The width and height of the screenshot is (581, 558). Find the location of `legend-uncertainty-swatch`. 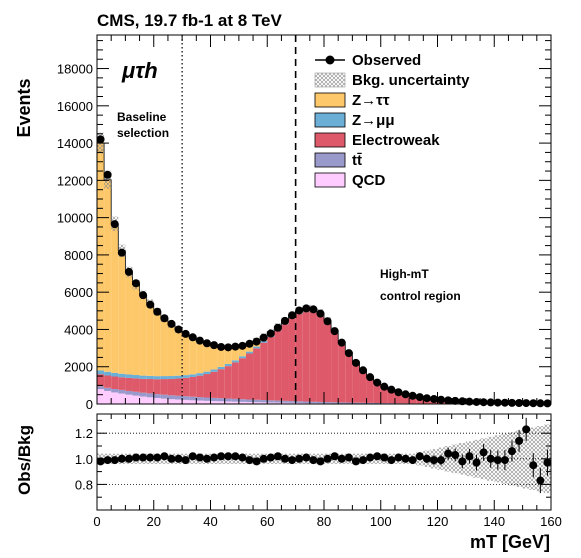

legend-uncertainty-swatch is located at coordinates (330, 80).